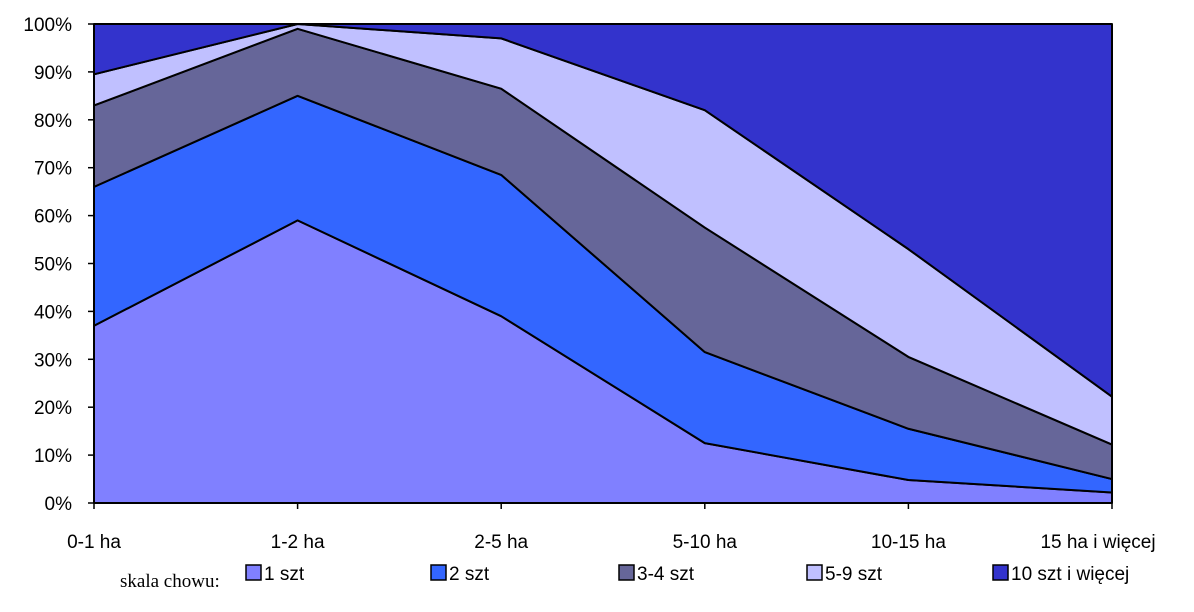  What do you see at coordinates (501, 542) in the screenshot?
I see `x-tick-label: 2-5 ha` at bounding box center [501, 542].